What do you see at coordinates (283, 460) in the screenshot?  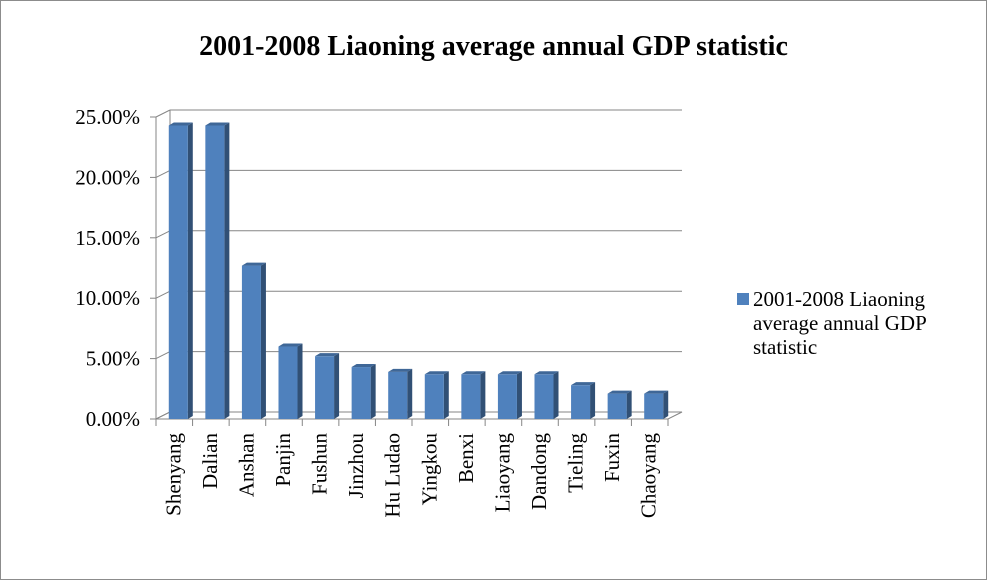 I see `x-tick-label: Panjin` at bounding box center [283, 460].